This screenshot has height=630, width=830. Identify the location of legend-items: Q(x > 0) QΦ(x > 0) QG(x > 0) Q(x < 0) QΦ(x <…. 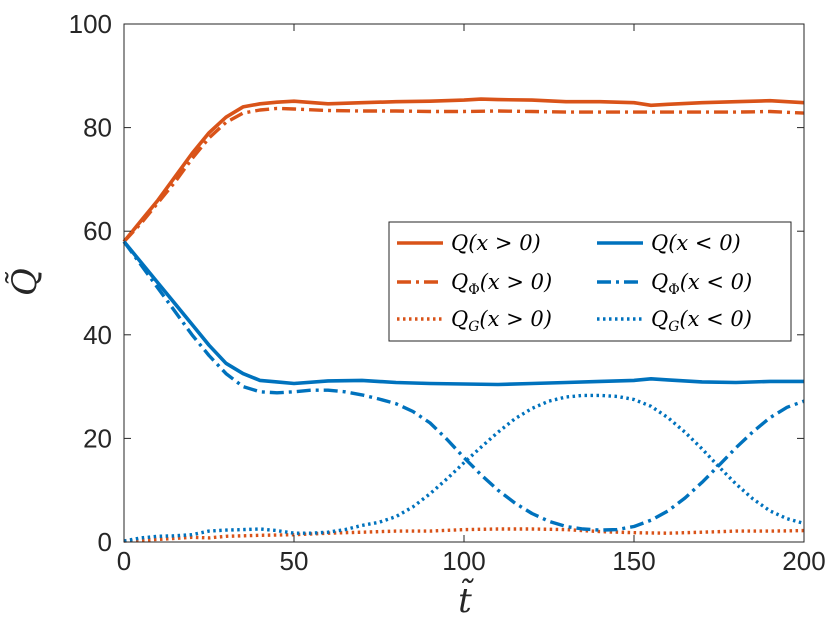
(574, 283).